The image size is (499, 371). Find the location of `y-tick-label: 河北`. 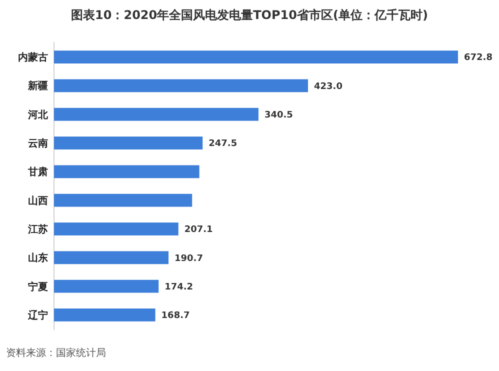

y-tick-label: 河北 is located at coordinates (38, 114).